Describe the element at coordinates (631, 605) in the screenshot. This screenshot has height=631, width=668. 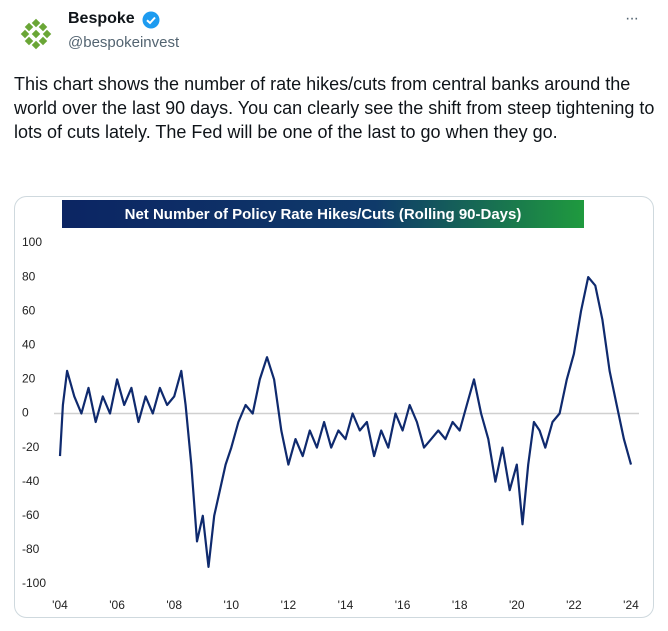
I see `x-tick-label: '24` at that location.